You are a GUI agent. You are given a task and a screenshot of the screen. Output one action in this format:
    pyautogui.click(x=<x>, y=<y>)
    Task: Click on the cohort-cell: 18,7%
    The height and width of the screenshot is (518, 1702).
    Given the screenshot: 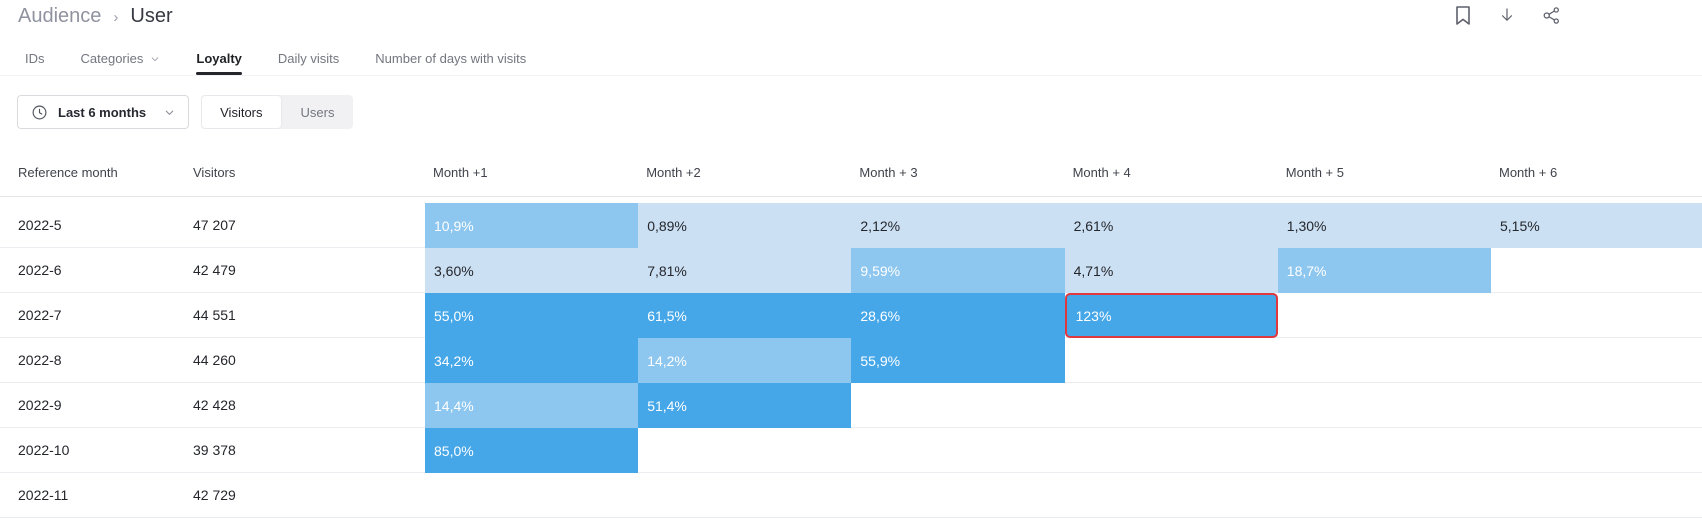 What is the action you would take?
    pyautogui.click(x=1384, y=270)
    